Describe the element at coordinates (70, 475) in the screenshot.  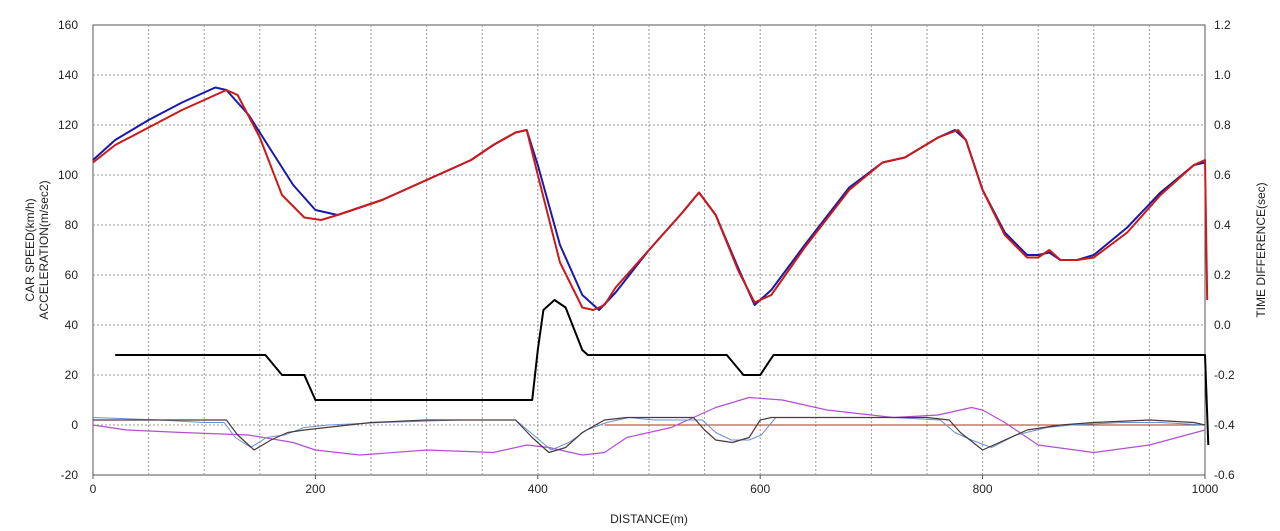
I see `y-left-tick-label: -20` at that location.